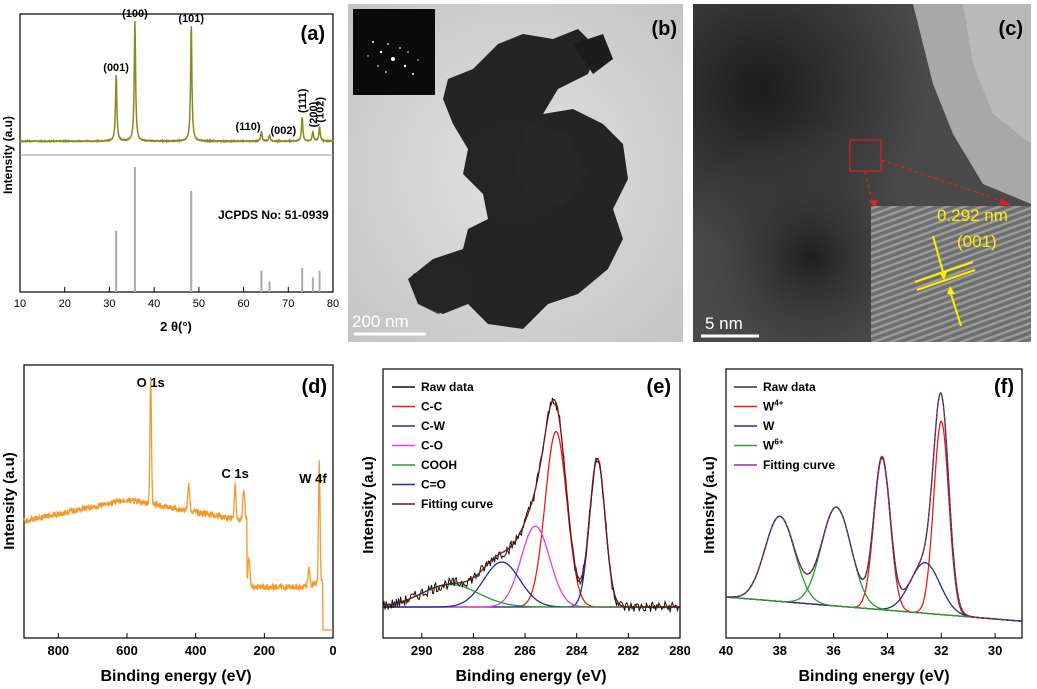 The image size is (1037, 689). Describe the element at coordinates (127, 650) in the screenshot. I see `x-tick-label: 600` at that location.